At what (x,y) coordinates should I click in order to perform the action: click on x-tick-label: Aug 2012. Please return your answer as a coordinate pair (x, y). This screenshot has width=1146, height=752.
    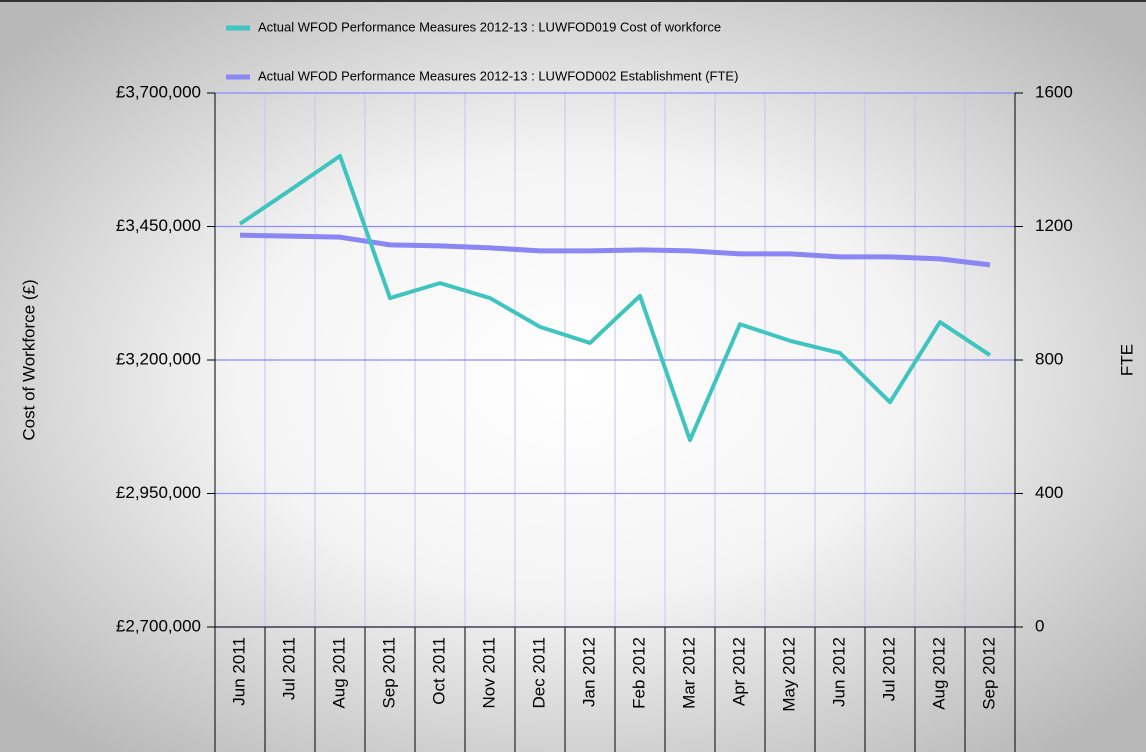
    Looking at the image, I should click on (938, 673).